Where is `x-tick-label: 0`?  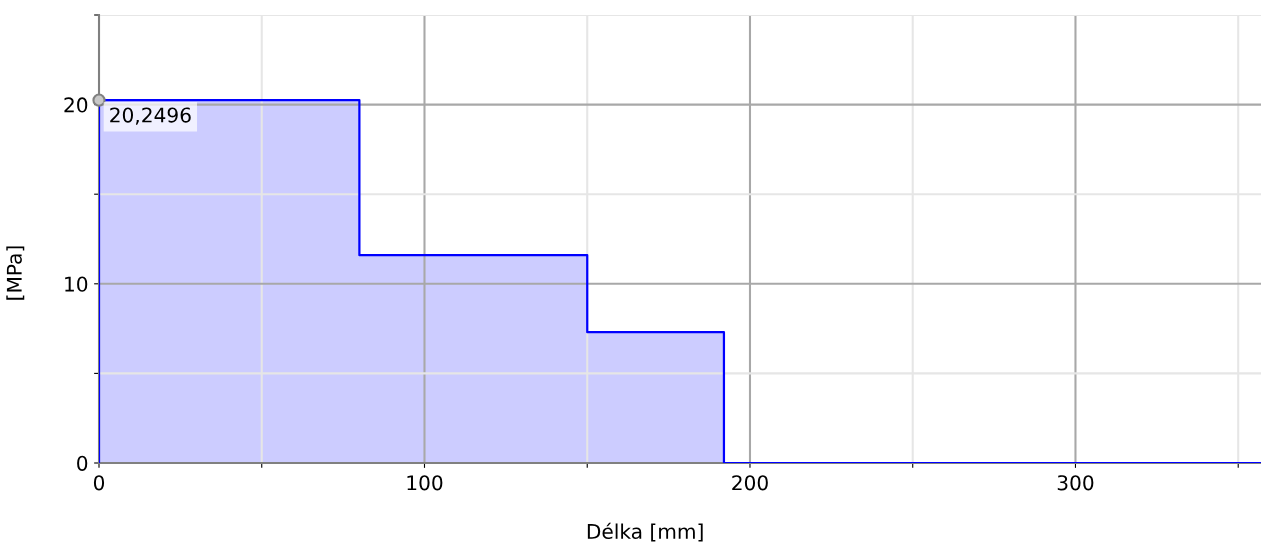
x-tick-label: 0 is located at coordinates (99, 483).